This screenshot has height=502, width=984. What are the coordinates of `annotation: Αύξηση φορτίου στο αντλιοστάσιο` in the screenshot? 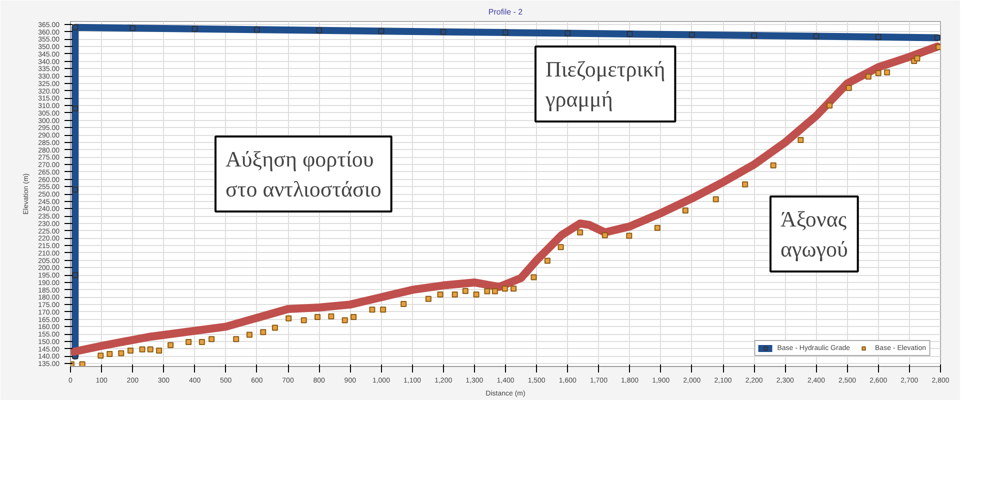 It's located at (304, 174).